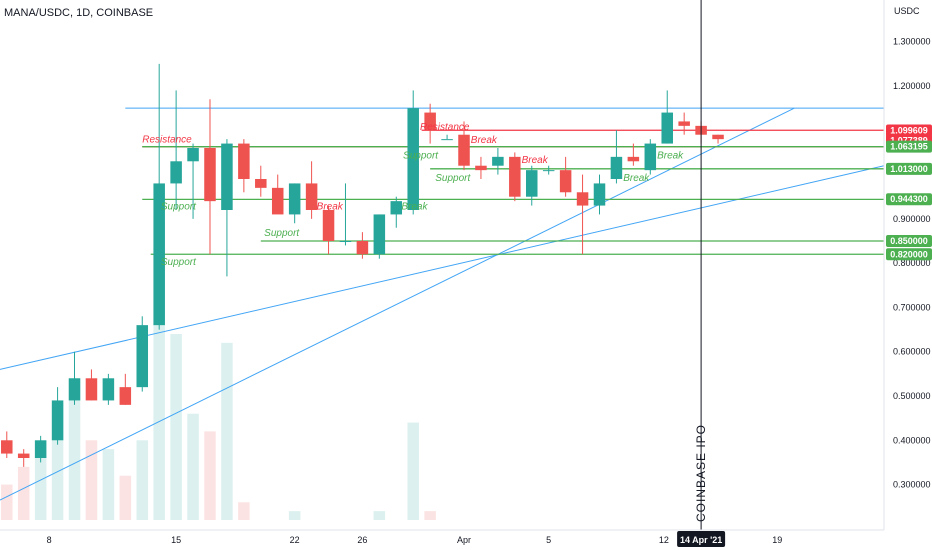  I want to click on x-tick-label: 19, so click(777, 540).